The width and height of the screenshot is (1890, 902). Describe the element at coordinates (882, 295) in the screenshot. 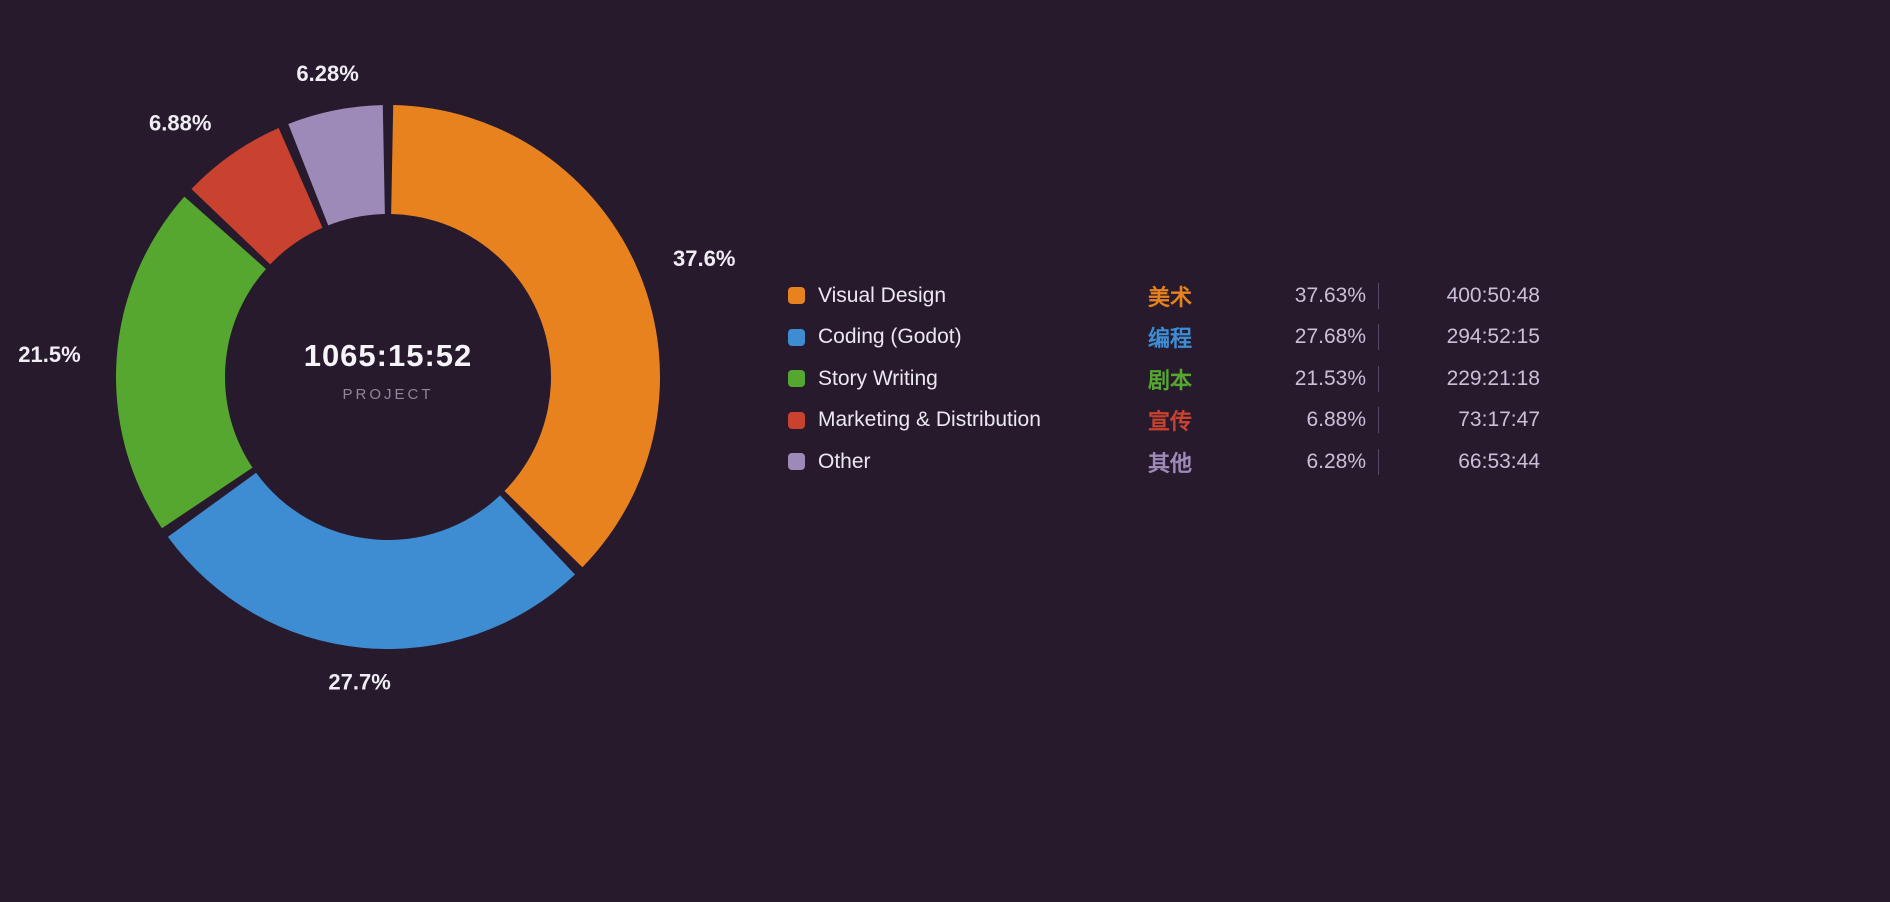

I see `legend-label-en: Visual Design` at that location.